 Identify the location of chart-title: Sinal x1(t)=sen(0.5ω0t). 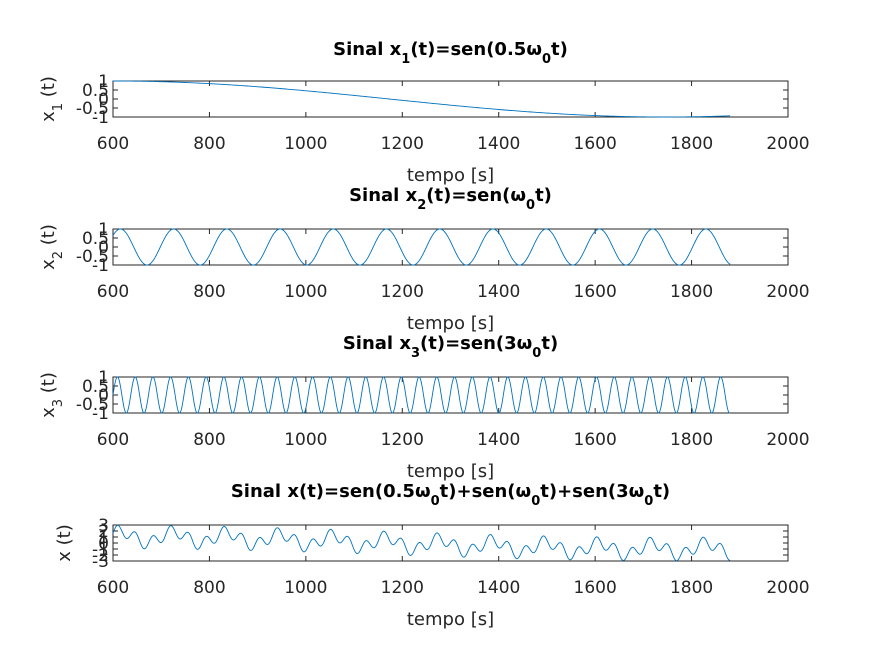
(450, 53).